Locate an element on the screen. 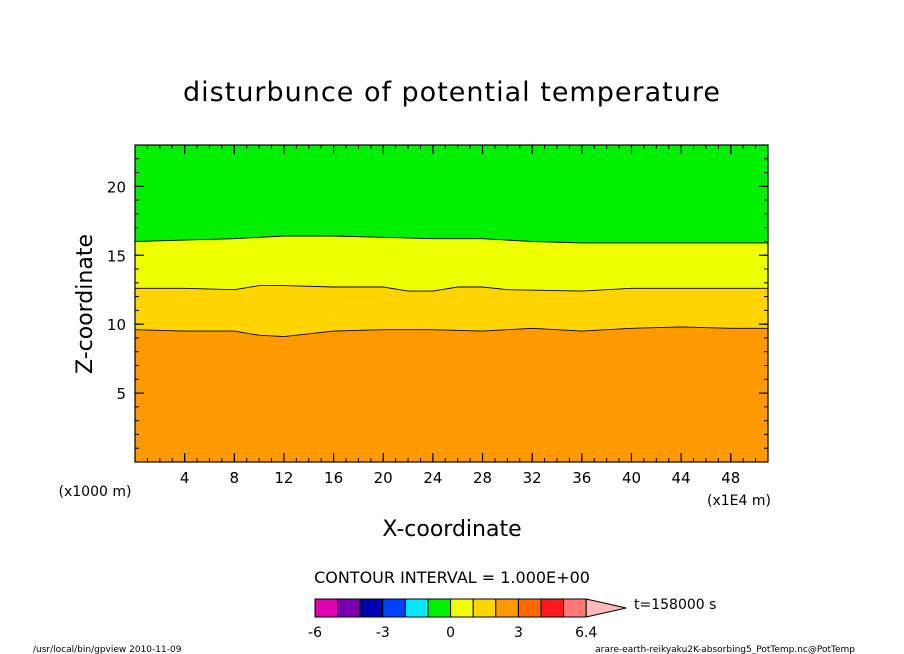 The width and height of the screenshot is (904, 654). y-tick-label: 5 is located at coordinates (121, 394).